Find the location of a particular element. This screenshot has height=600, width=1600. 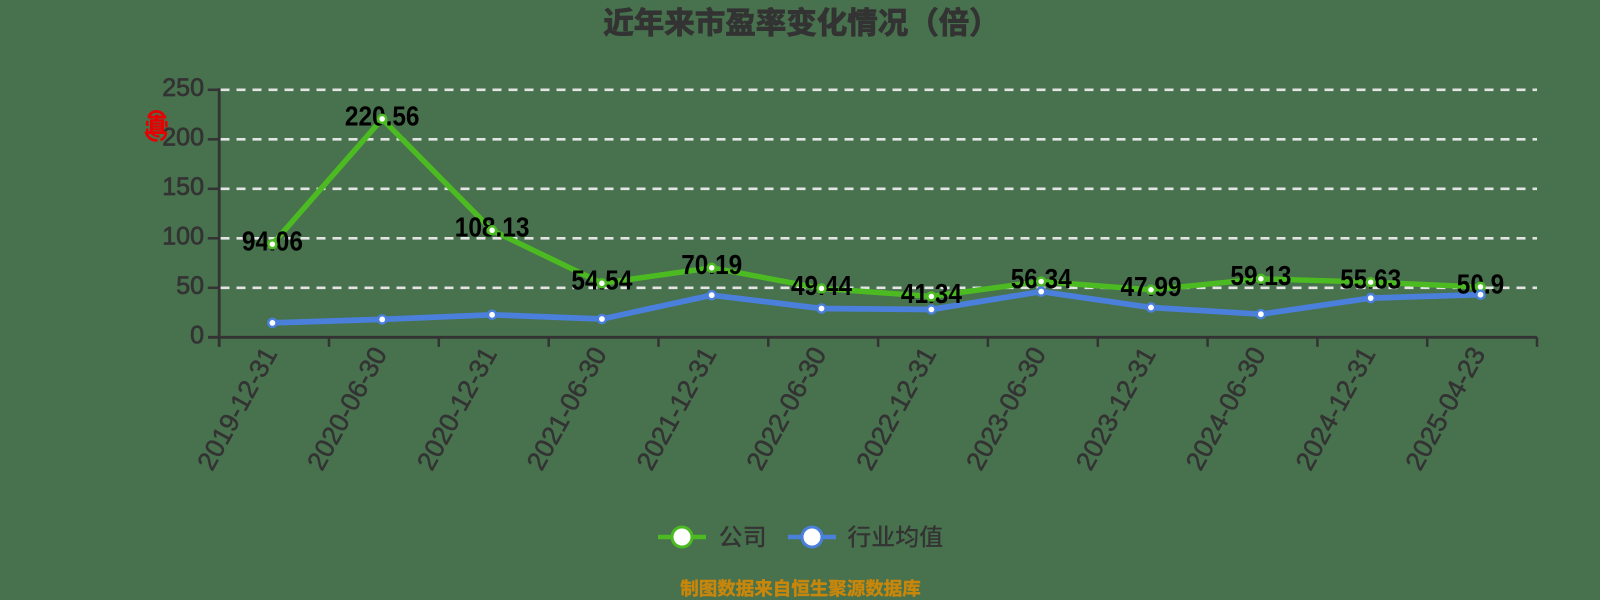

svg-text: 50 is located at coordinates (190, 286).